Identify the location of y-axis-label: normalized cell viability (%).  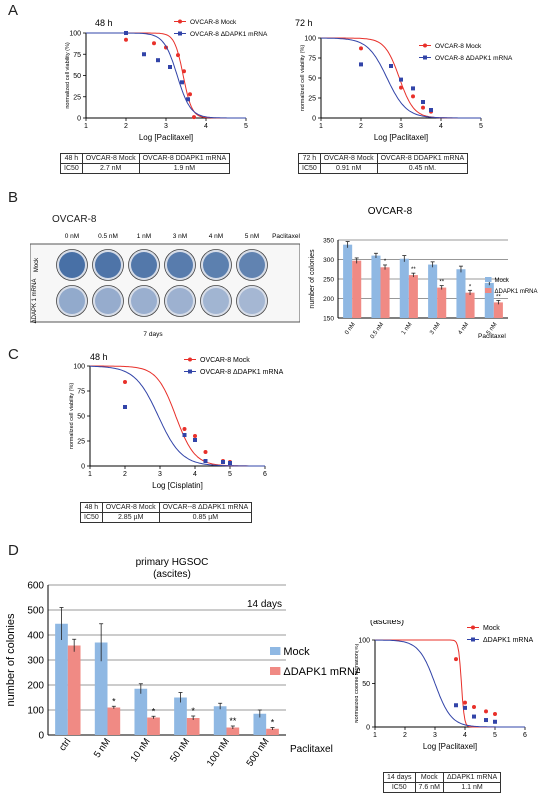
(72, 416).